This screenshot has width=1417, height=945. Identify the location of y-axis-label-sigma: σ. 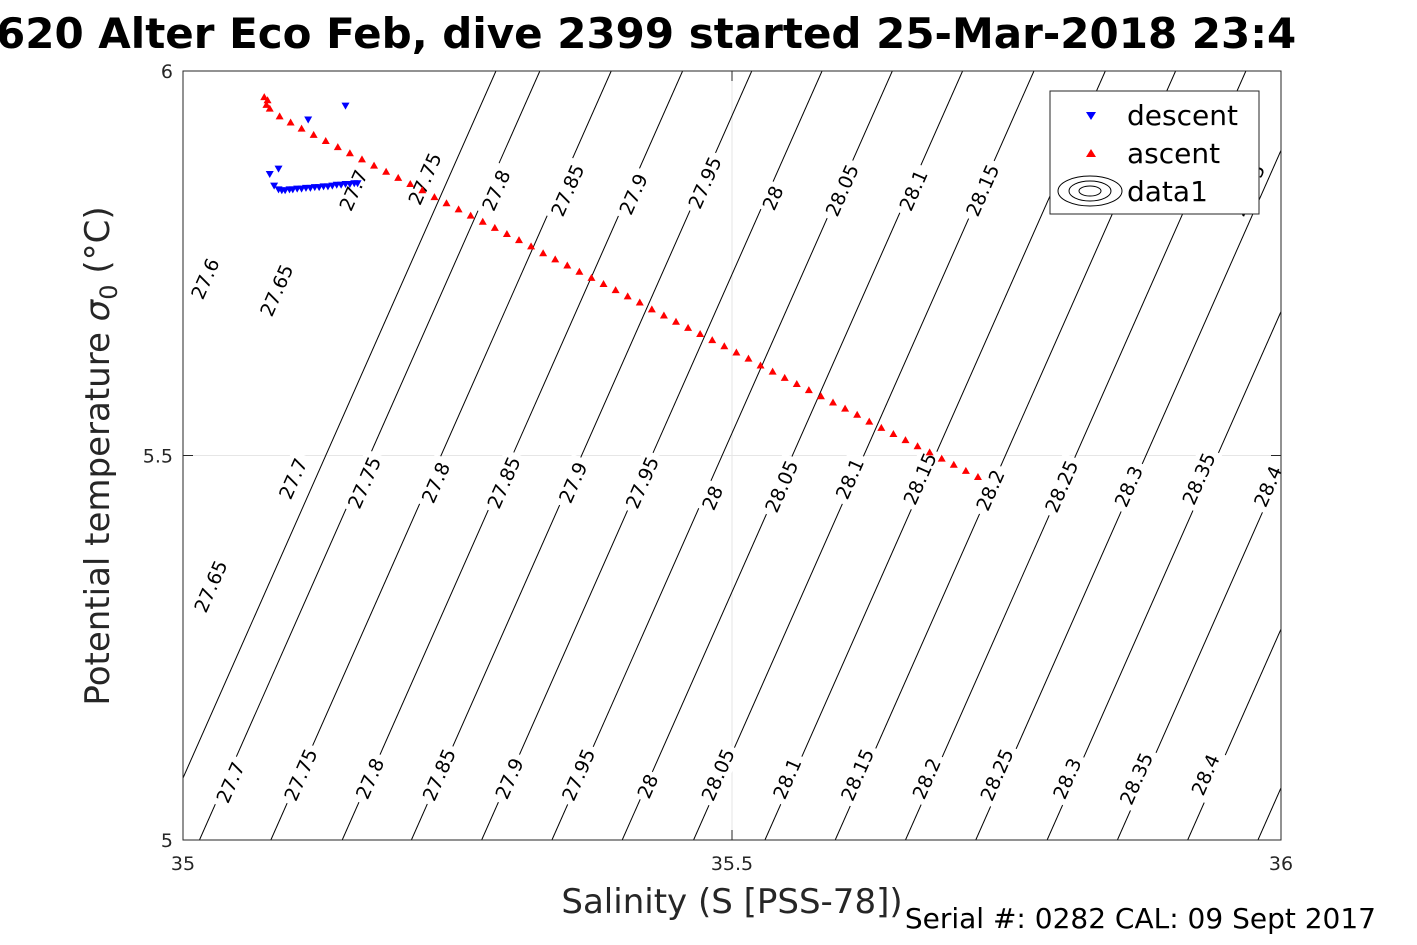
(98, 309).